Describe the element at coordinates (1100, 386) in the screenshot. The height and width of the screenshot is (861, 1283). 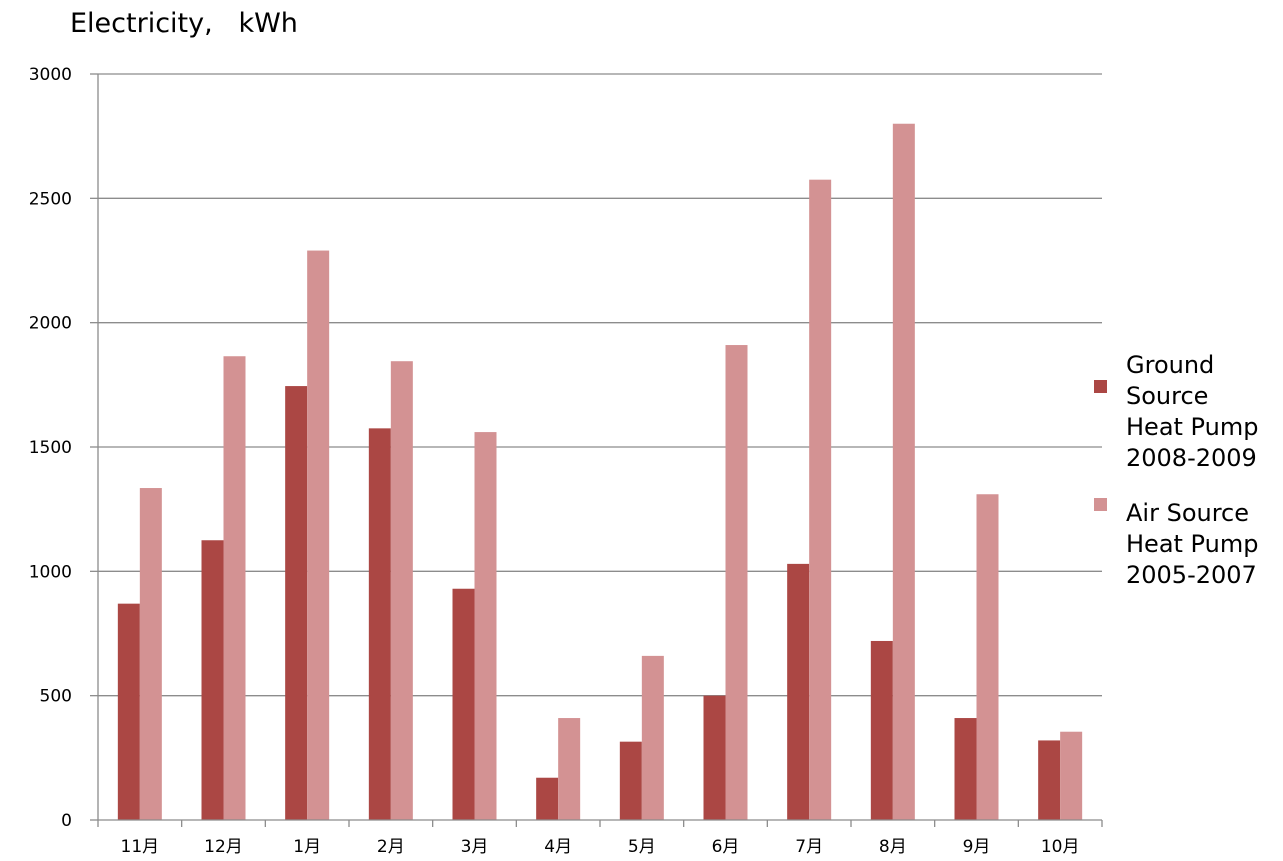
I see `legend-swatch-ground-source` at that location.